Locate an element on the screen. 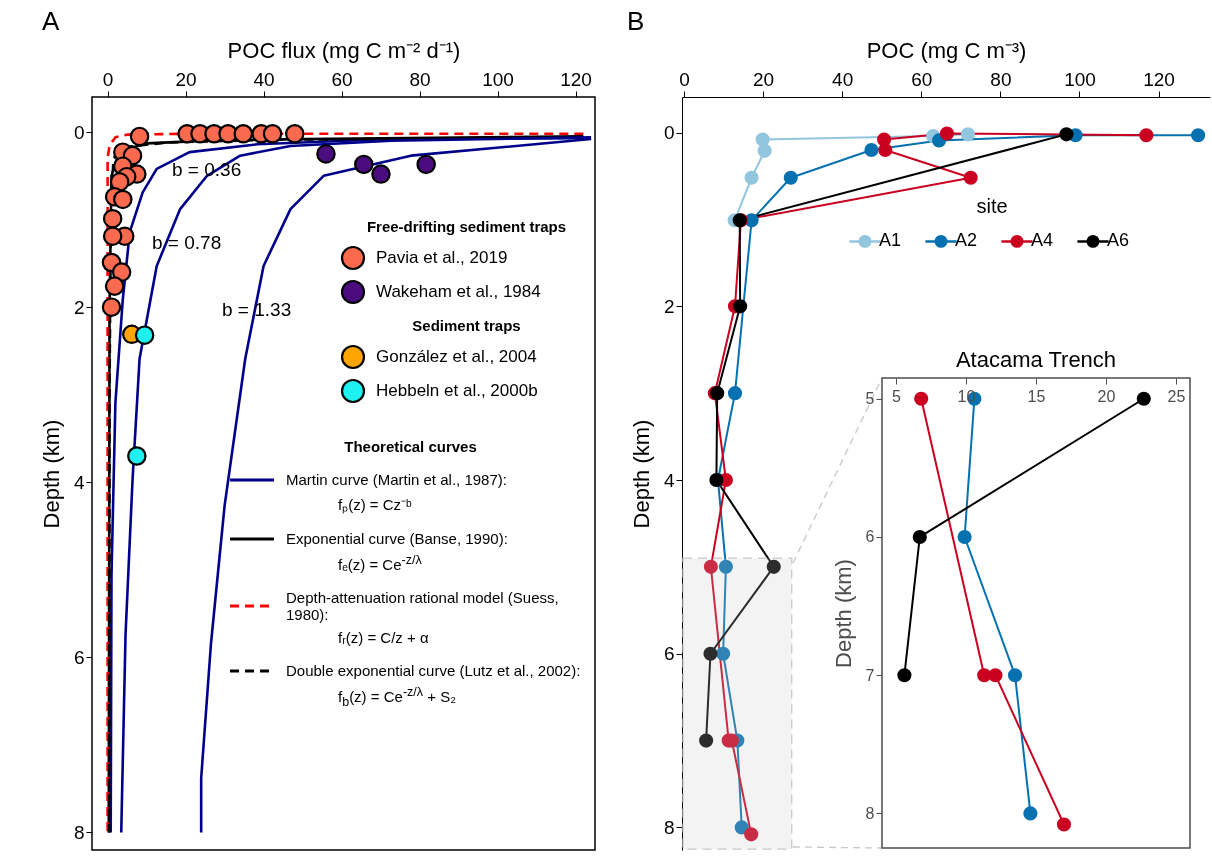  annotation: b = 0.78 is located at coordinates (187, 242).